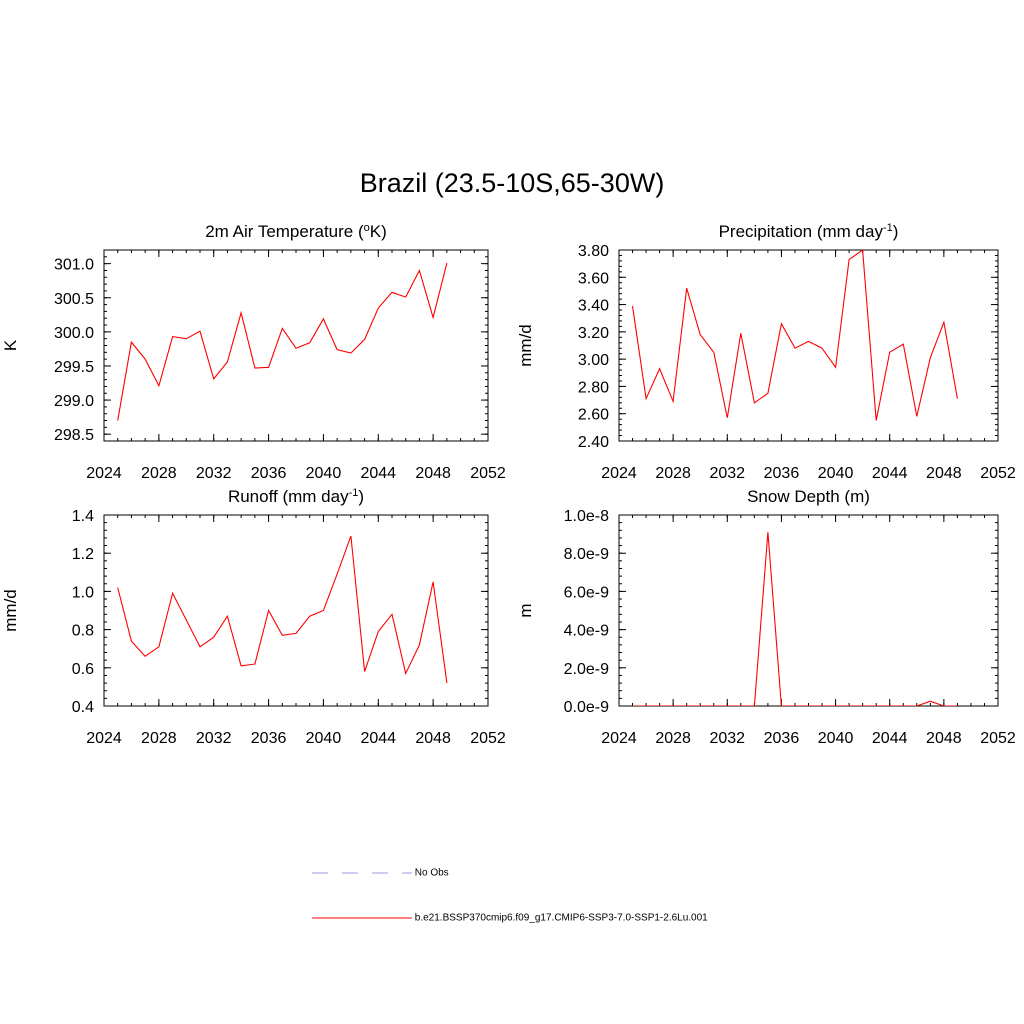  I want to click on runoff-y-tick-label: 1.4, so click(83, 516).